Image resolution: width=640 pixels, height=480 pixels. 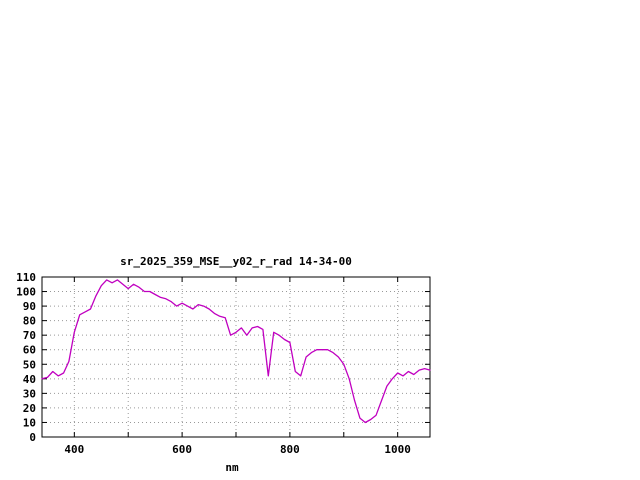 What do you see at coordinates (29, 364) in the screenshot?
I see `y-tick-label: 50` at bounding box center [29, 364].